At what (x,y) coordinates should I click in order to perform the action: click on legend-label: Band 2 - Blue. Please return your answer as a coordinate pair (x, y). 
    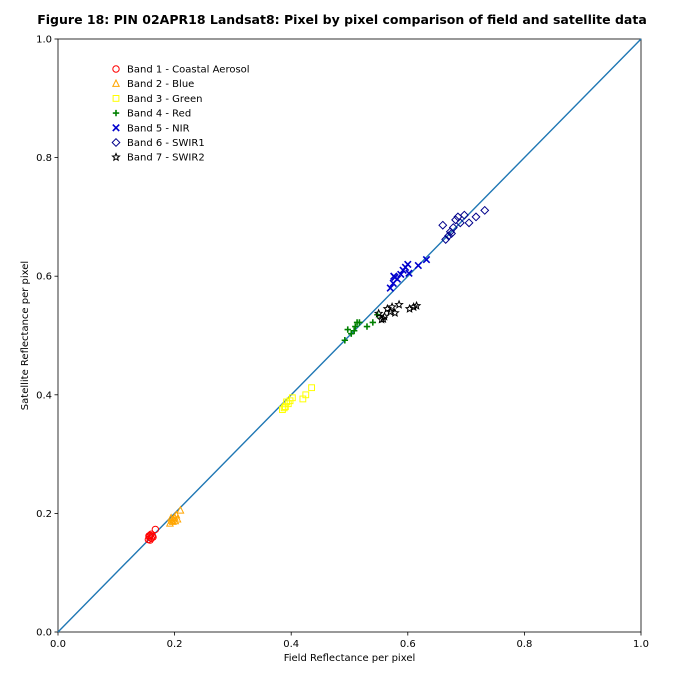
    Looking at the image, I should click on (160, 84).